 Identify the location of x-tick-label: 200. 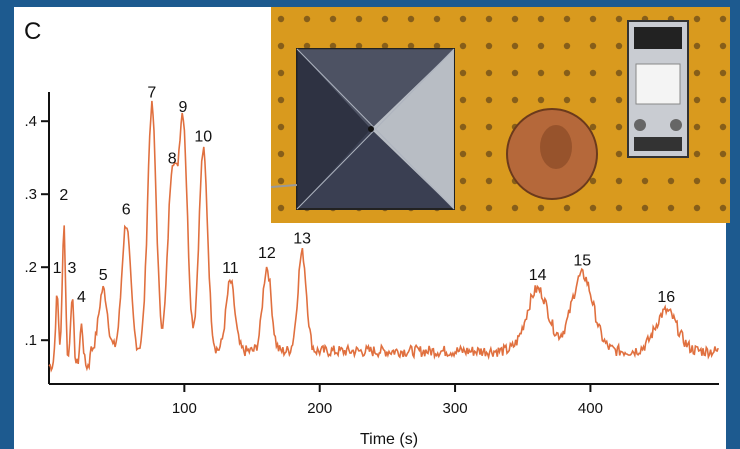
(319, 408).